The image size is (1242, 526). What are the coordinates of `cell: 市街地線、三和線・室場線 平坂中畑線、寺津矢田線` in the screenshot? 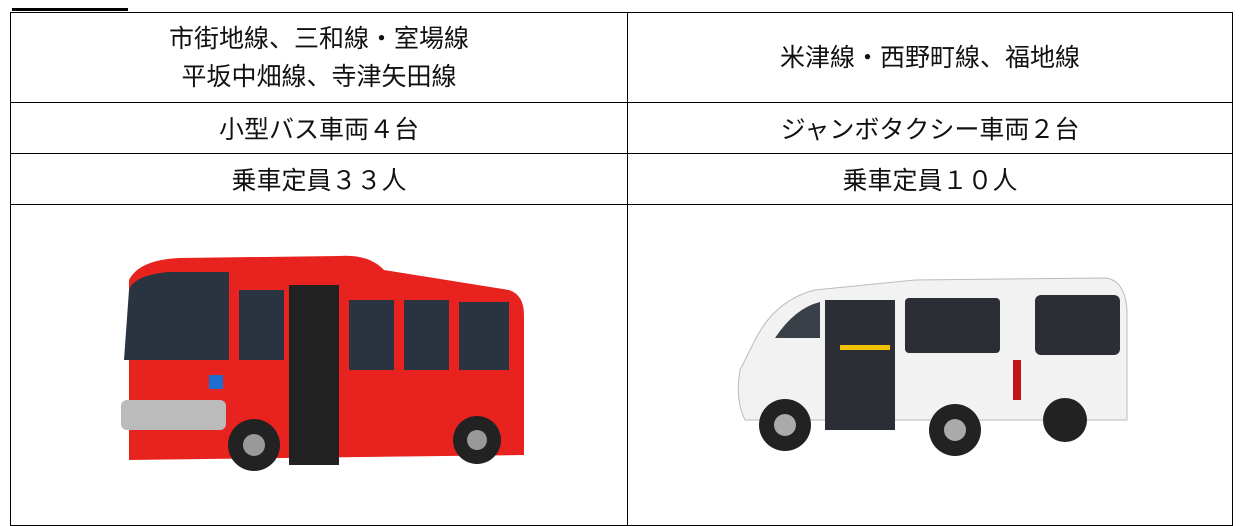 It's located at (319, 57).